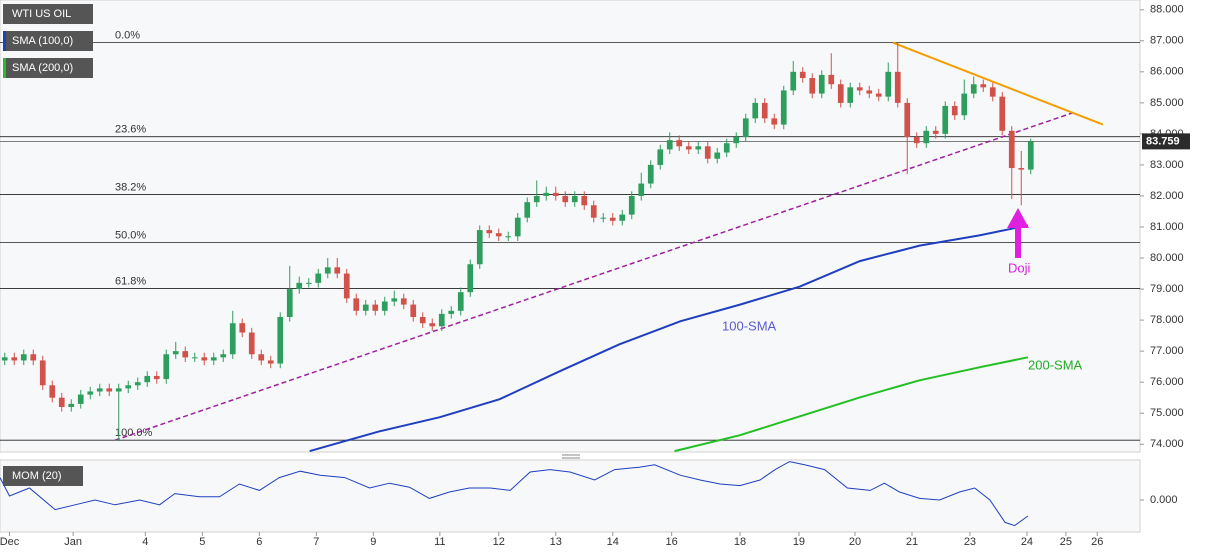 The width and height of the screenshot is (1207, 555). Describe the element at coordinates (1066, 542) in the screenshot. I see `x-tick-label: 25` at that location.